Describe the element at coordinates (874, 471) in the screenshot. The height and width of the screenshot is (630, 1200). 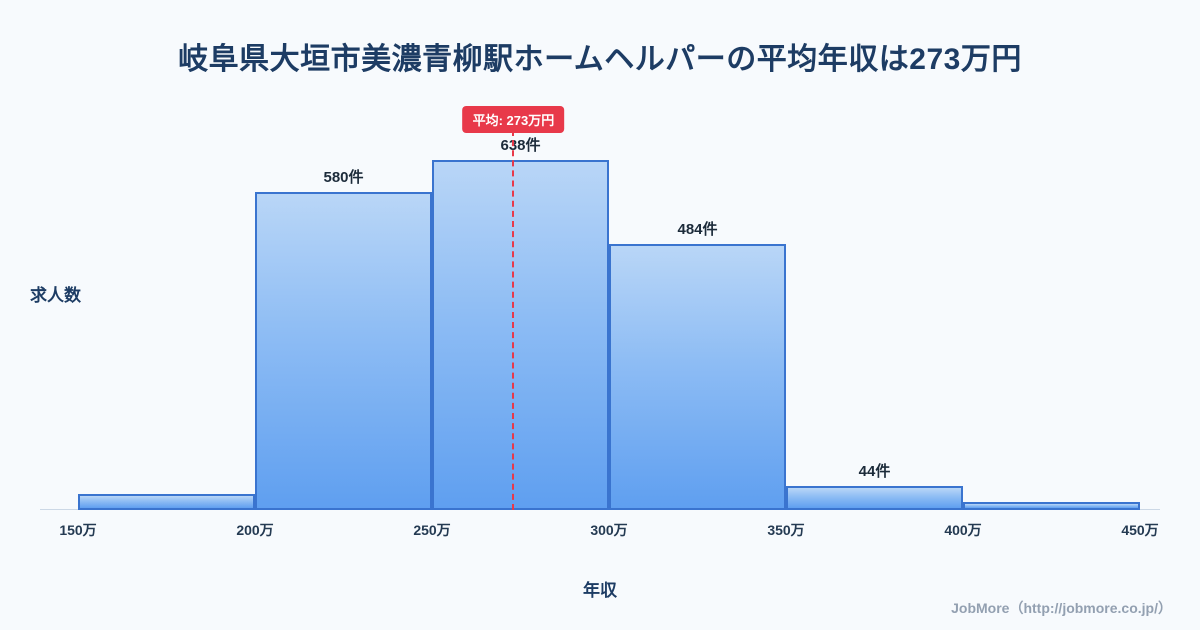
I see `bar-count-label: 44件` at that location.